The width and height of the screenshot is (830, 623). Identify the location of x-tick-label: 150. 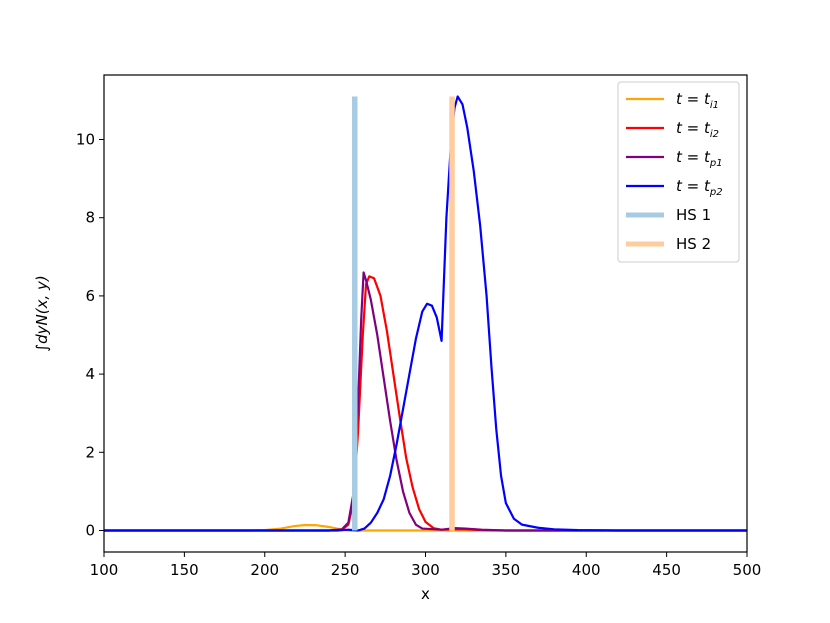
(184, 570).